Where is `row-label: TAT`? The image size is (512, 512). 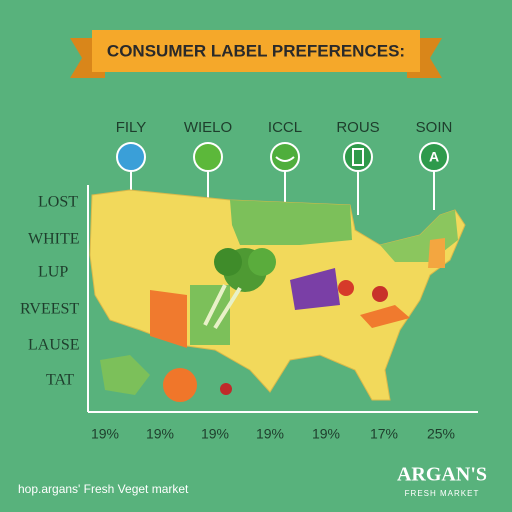 row-label: TAT is located at coordinates (60, 380).